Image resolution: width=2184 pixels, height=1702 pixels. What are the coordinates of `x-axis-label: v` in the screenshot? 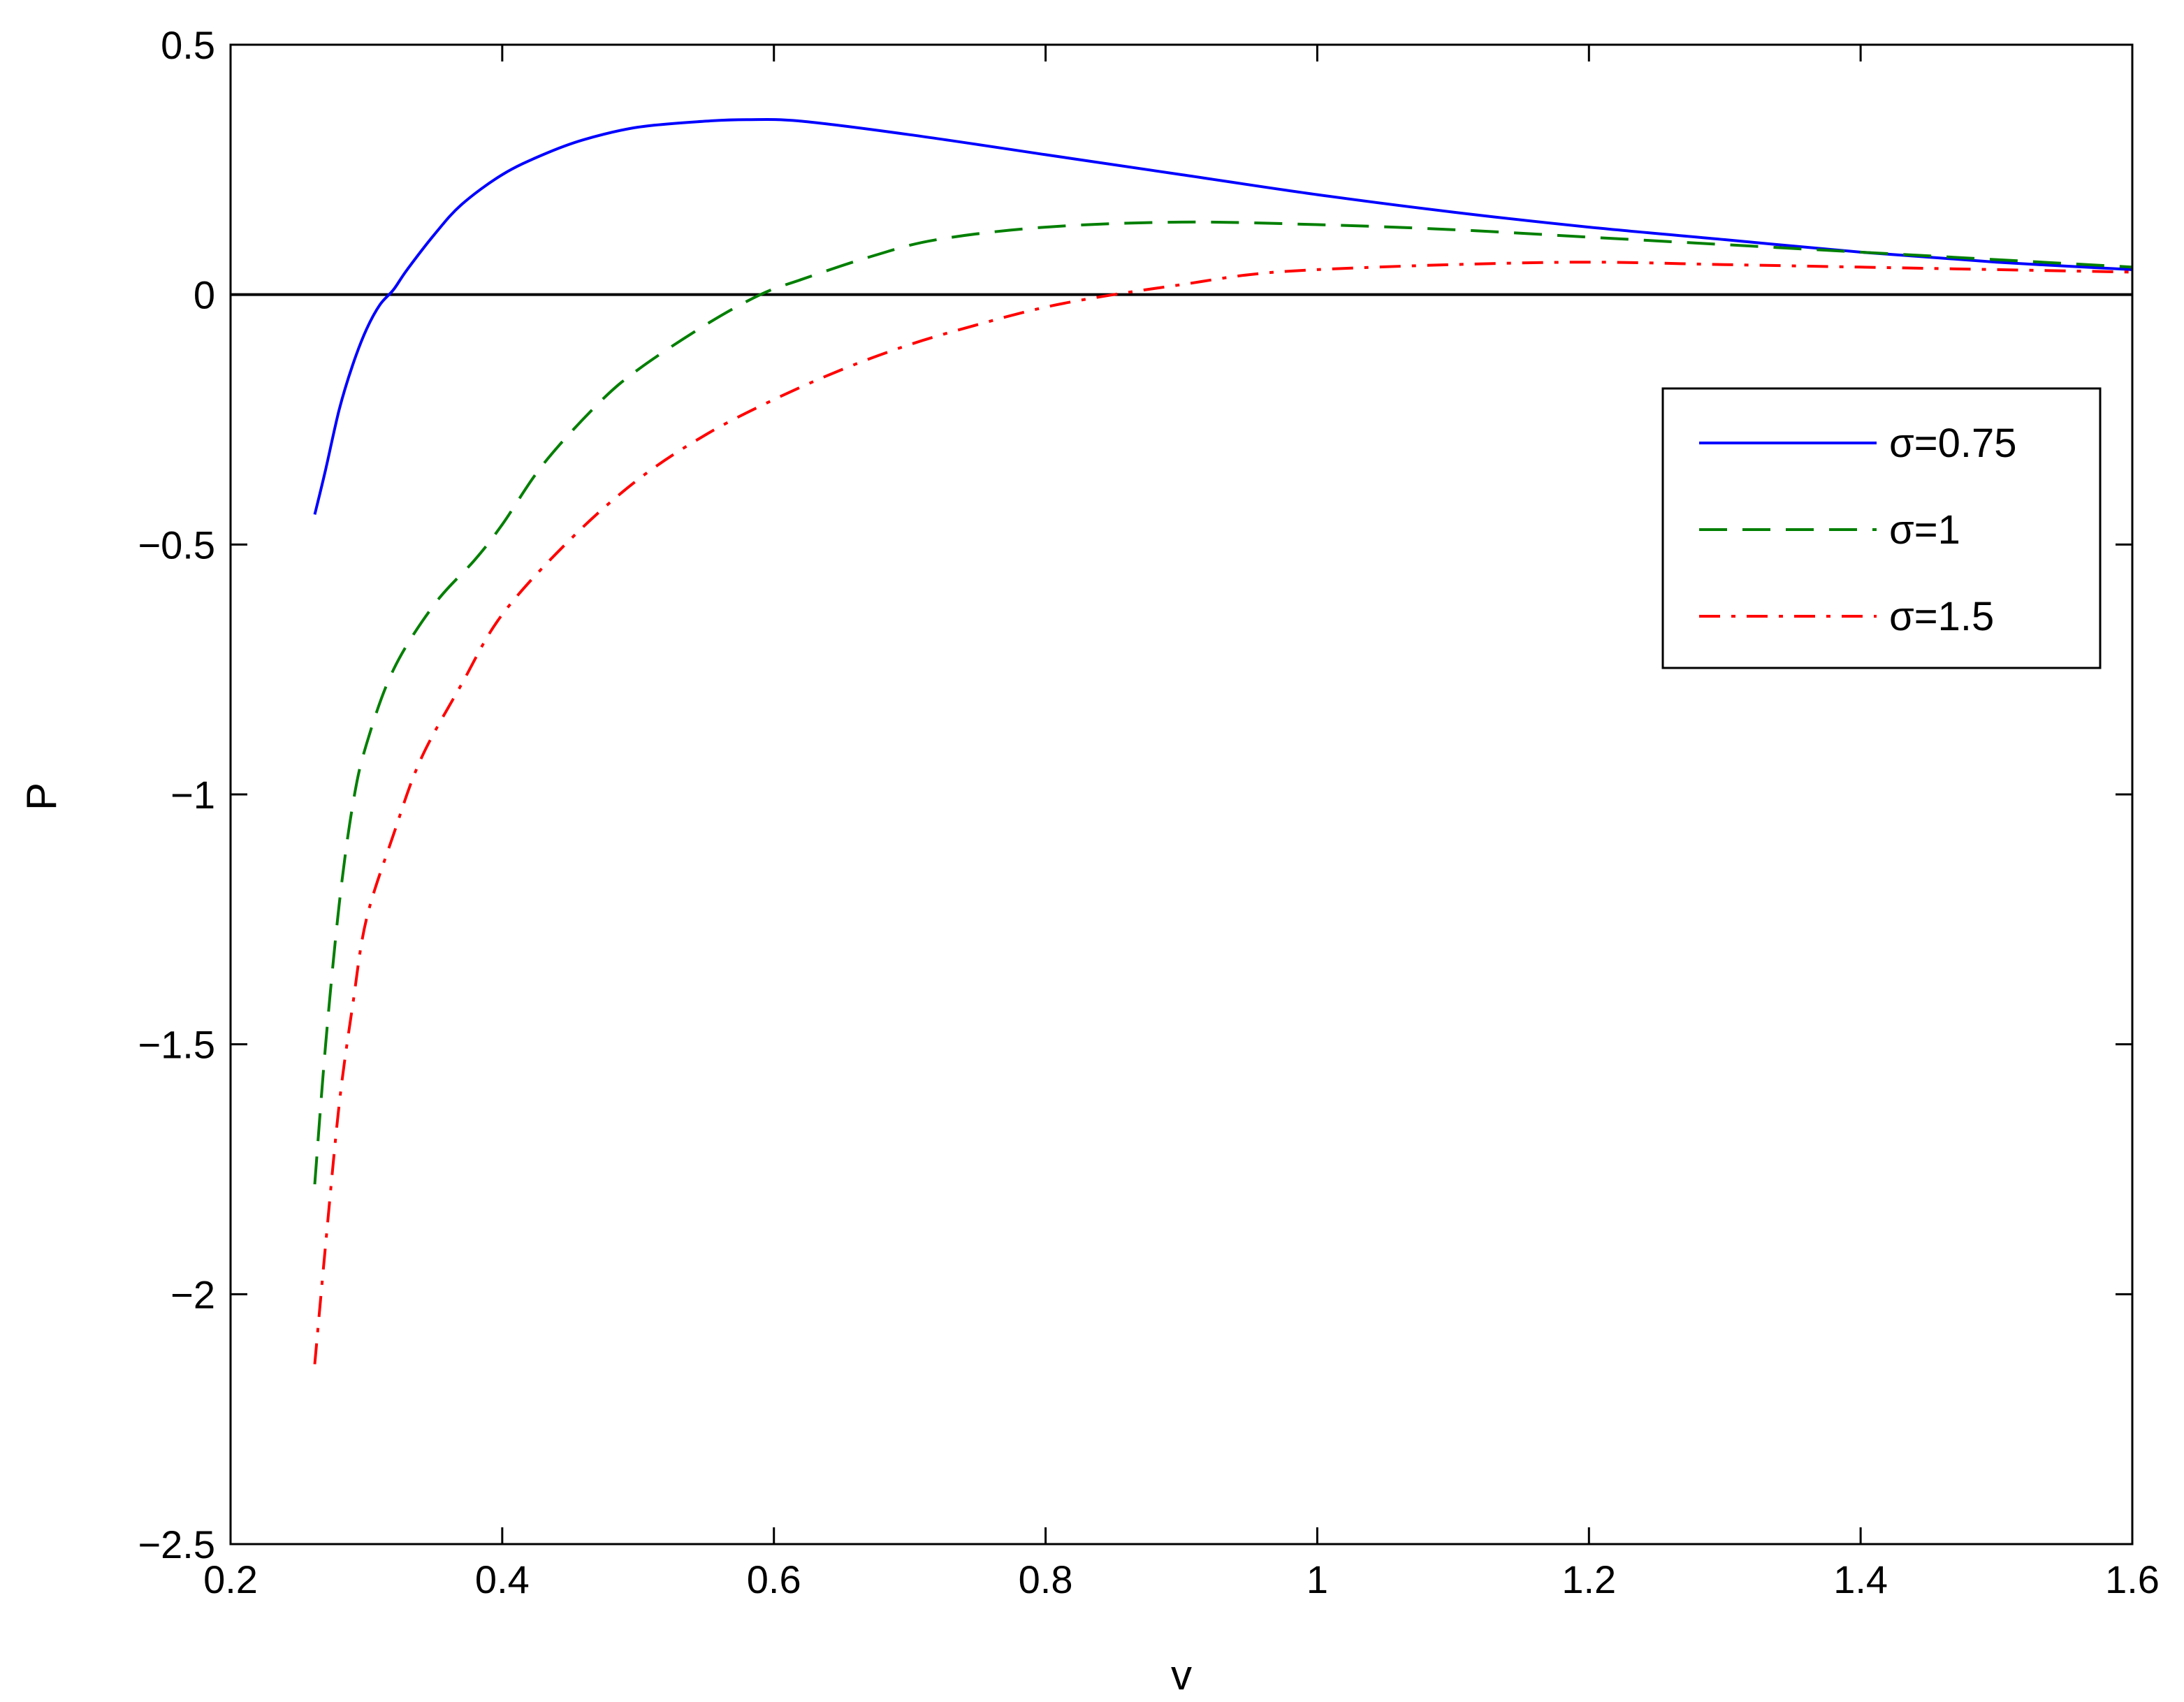 It's located at (1181, 1675).